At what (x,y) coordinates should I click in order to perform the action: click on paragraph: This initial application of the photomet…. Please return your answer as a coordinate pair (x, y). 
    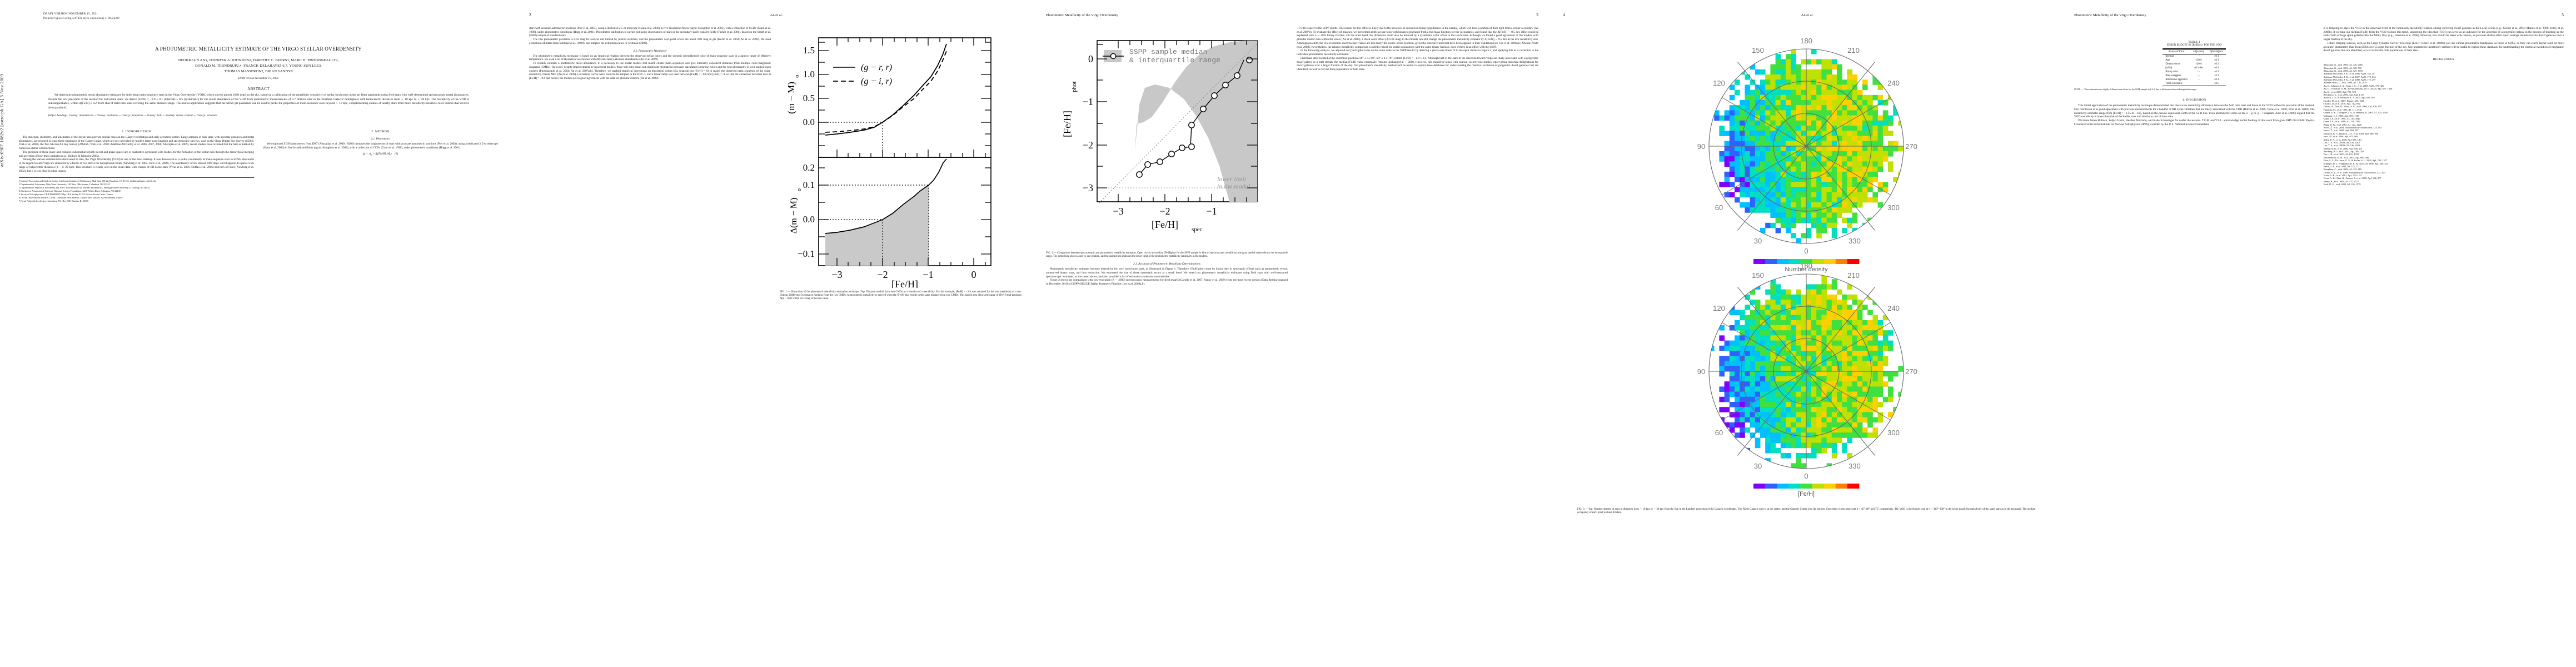
    Looking at the image, I should click on (2194, 111).